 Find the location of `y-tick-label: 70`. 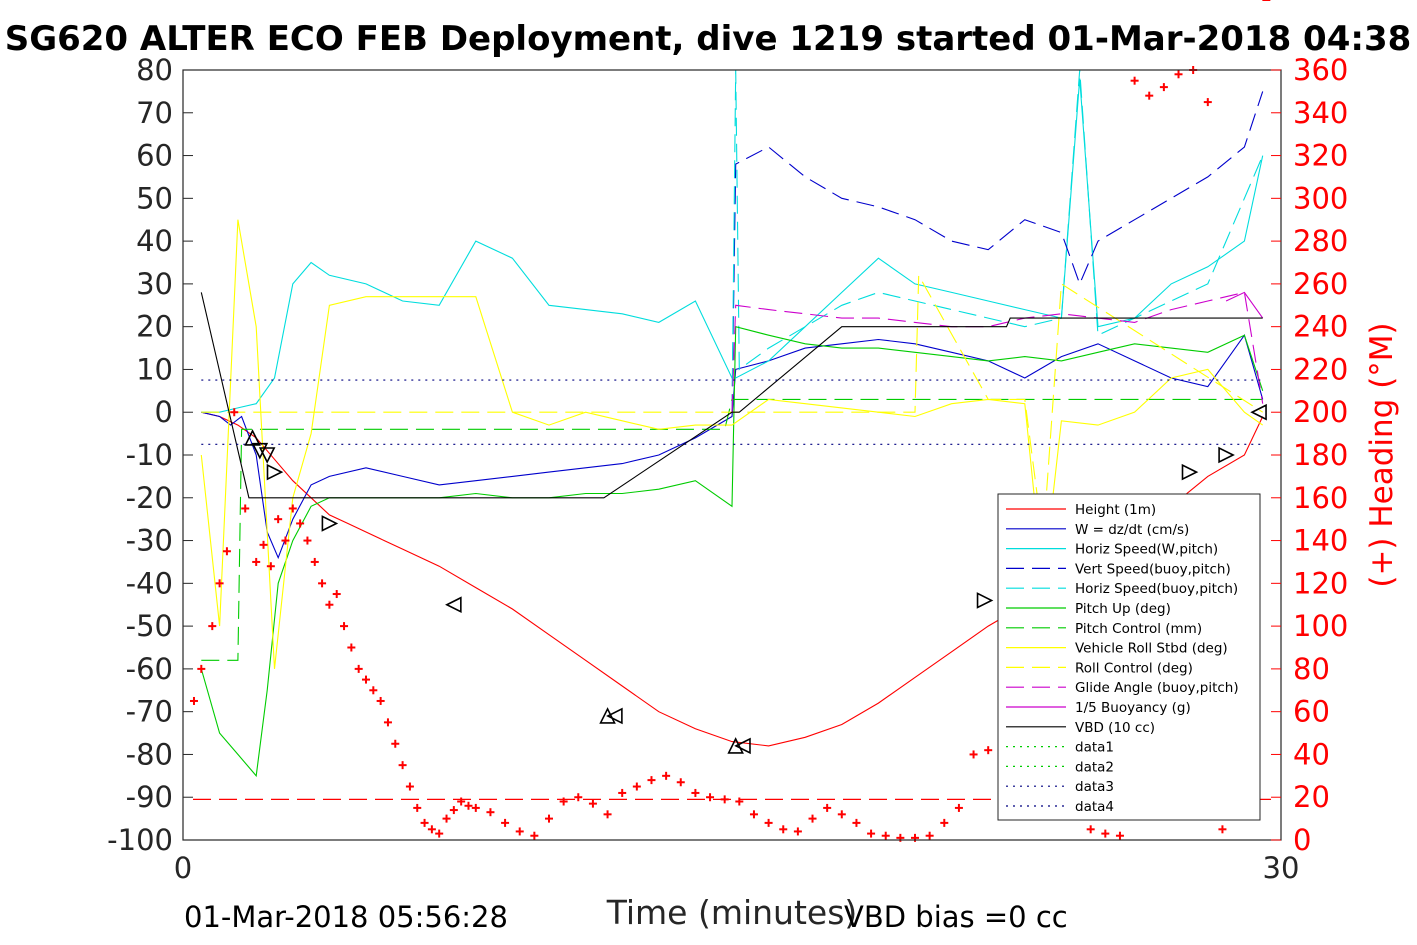

y-tick-label: 70 is located at coordinates (154, 113).